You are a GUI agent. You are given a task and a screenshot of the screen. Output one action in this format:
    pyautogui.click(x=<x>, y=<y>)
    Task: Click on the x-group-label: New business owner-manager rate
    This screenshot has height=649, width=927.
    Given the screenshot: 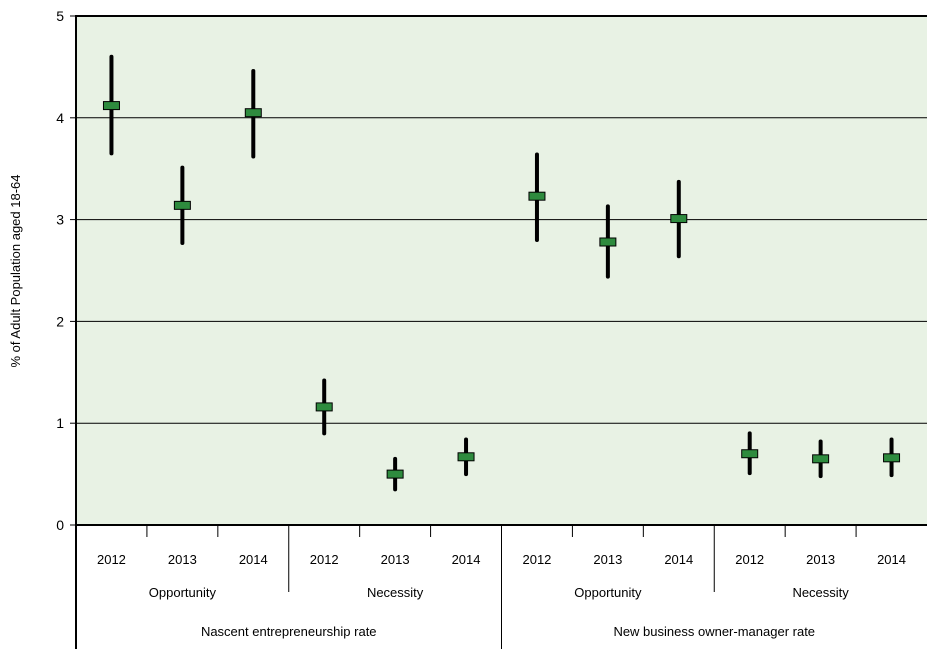 What is the action you would take?
    pyautogui.click(x=714, y=631)
    